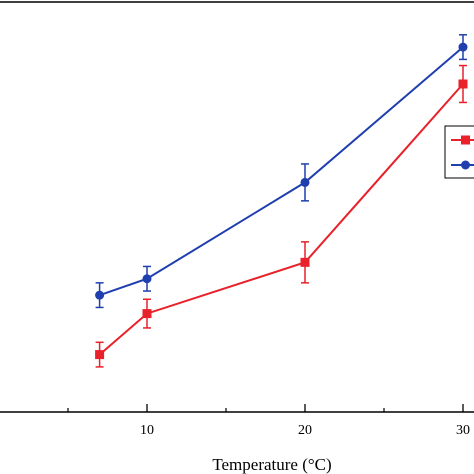  I want to click on x-tick-label: 20, so click(305, 430).